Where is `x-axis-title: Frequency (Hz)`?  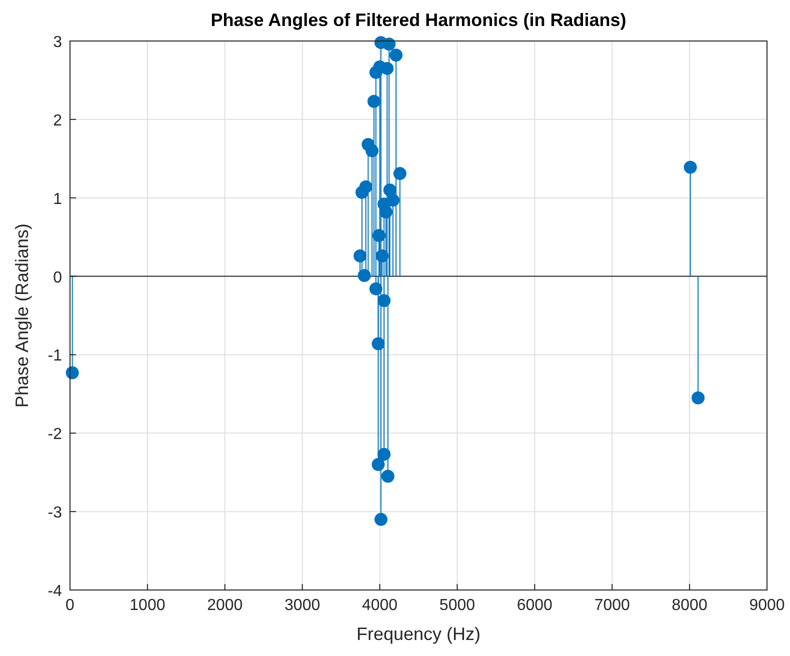
x-axis-title: Frequency (Hz) is located at coordinates (418, 634).